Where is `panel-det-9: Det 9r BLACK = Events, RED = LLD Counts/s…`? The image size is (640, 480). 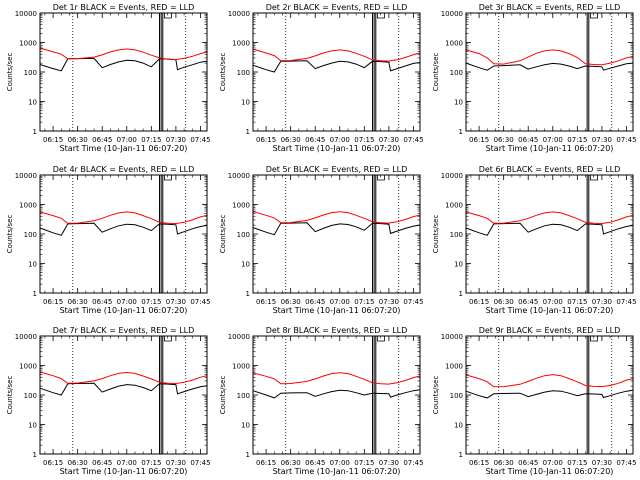
panel-det-9: Det 9r BLACK = Events, RED = LLD Counts/s… is located at coordinates (534, 401).